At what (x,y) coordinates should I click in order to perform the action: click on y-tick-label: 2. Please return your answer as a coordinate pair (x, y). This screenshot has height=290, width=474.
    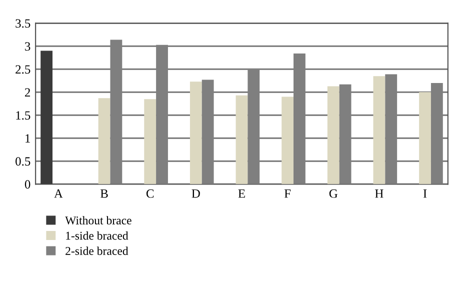
    Looking at the image, I should click on (27, 92).